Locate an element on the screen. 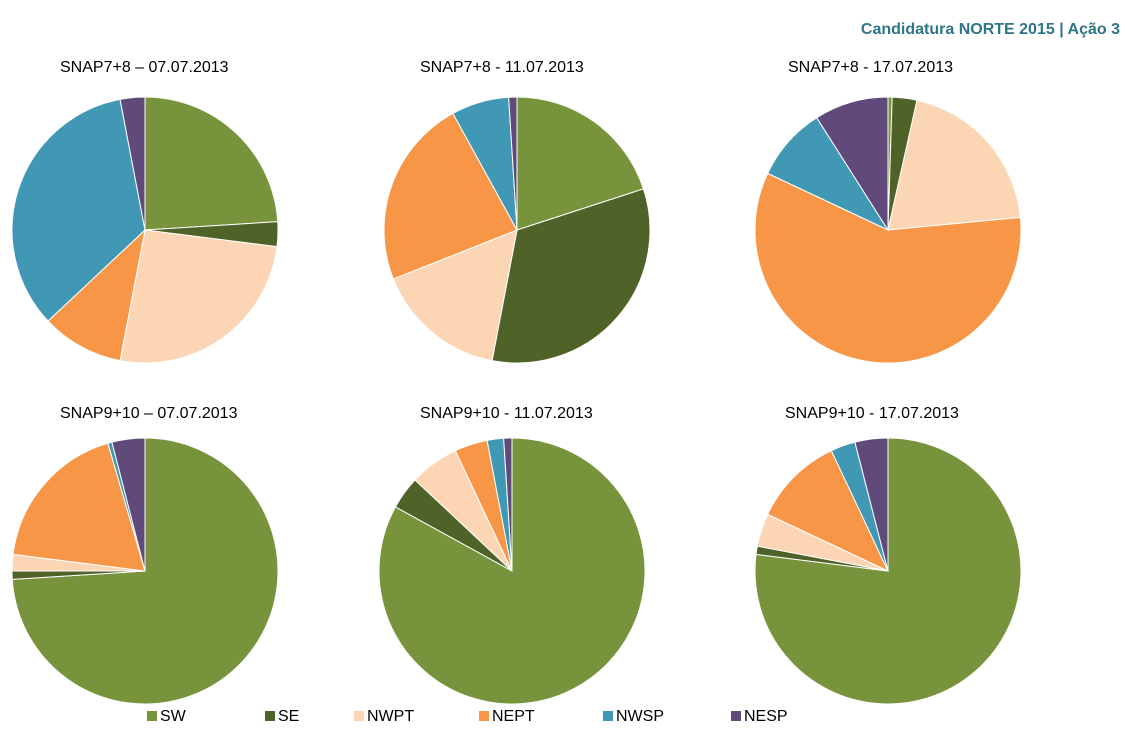 Image resolution: width=1125 pixels, height=751 pixels. legend-label: NWSP is located at coordinates (640, 716).